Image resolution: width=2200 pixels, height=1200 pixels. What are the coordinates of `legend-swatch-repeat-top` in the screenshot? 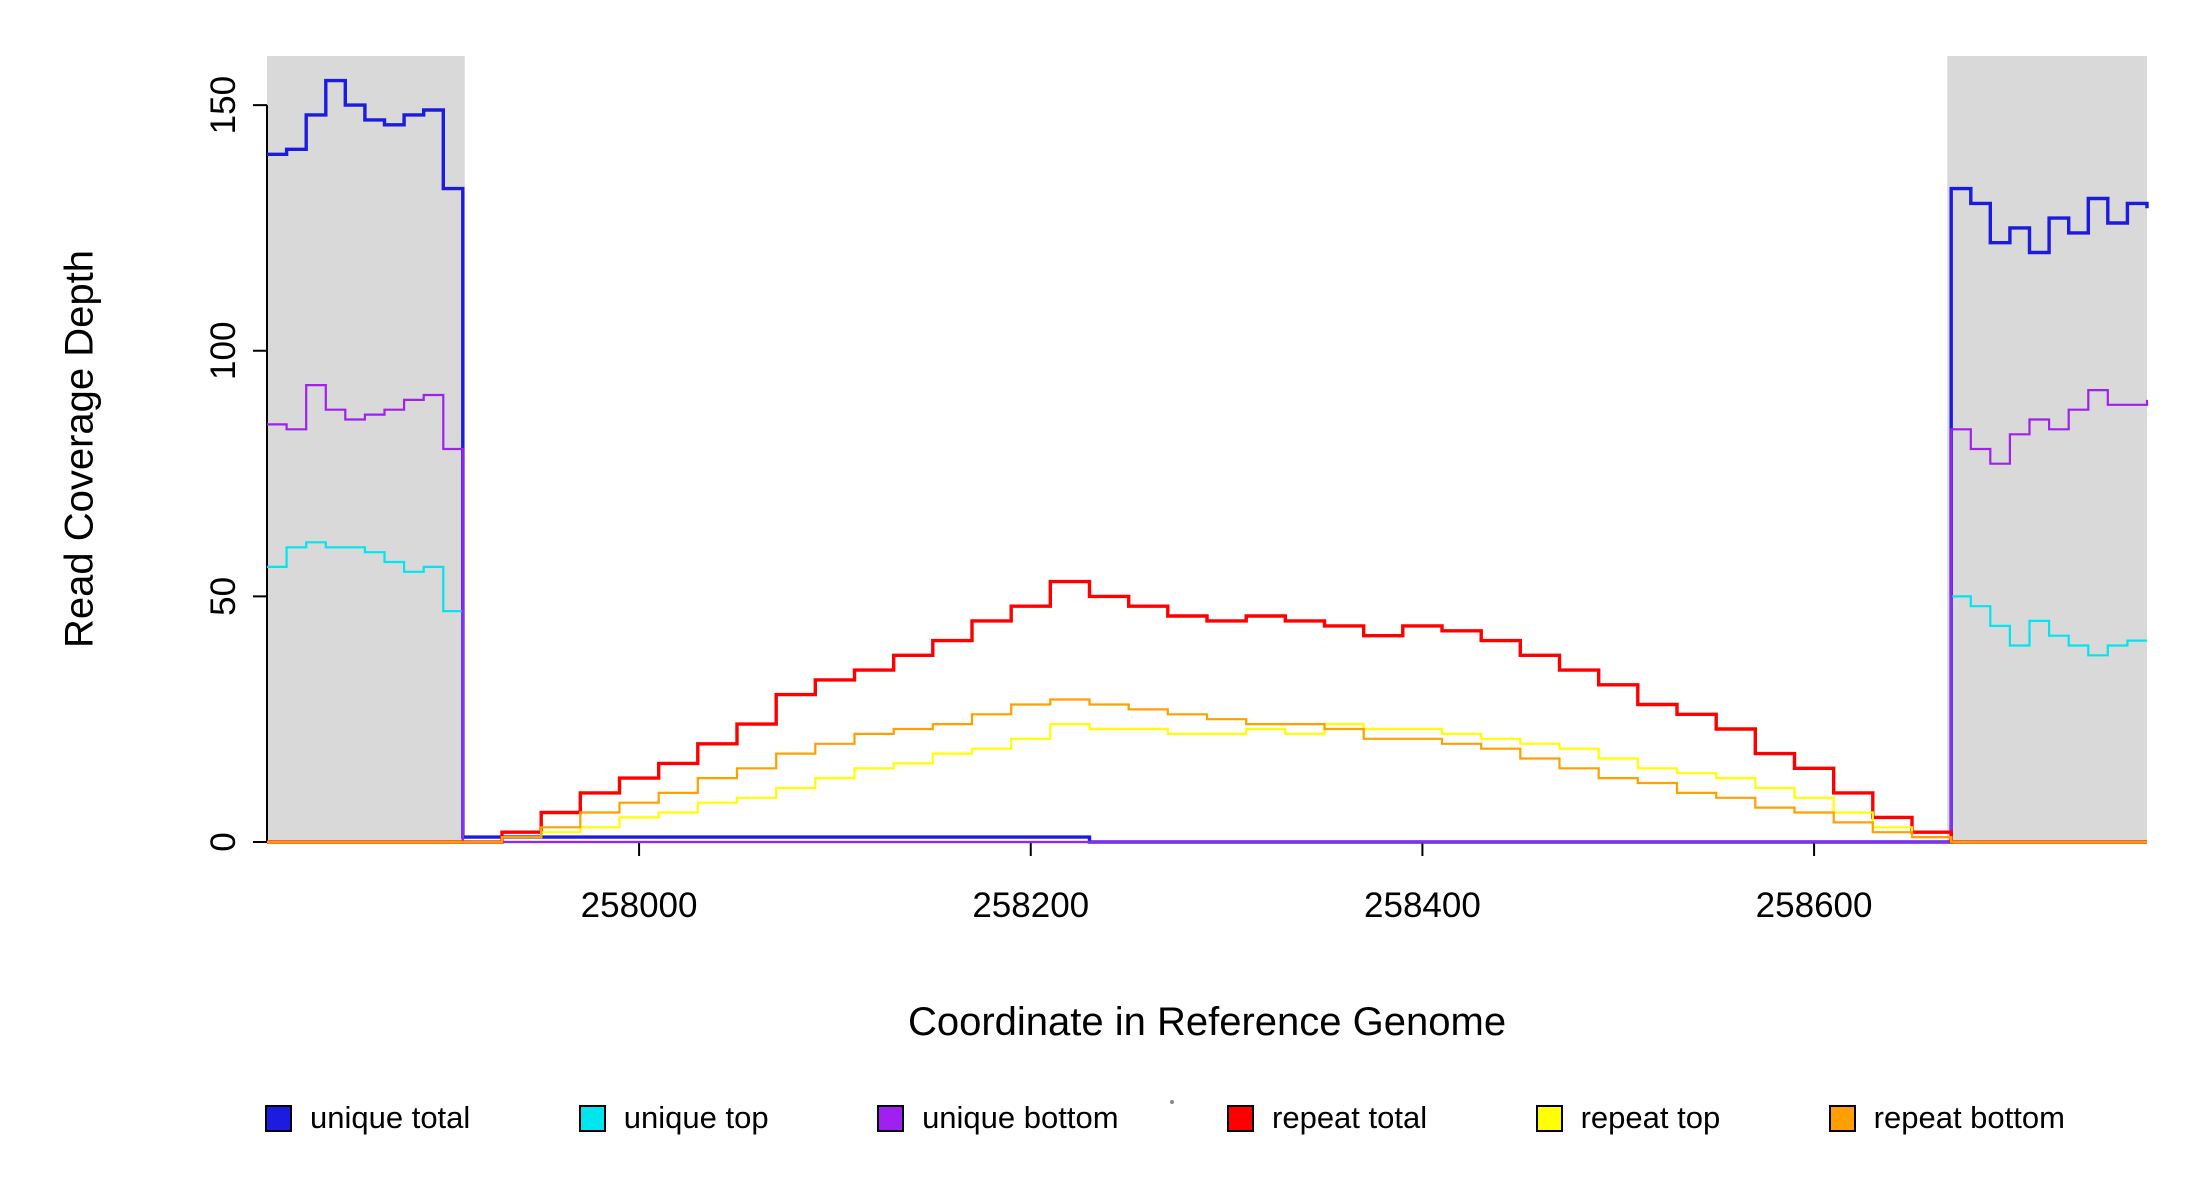 It's located at (1549, 1118).